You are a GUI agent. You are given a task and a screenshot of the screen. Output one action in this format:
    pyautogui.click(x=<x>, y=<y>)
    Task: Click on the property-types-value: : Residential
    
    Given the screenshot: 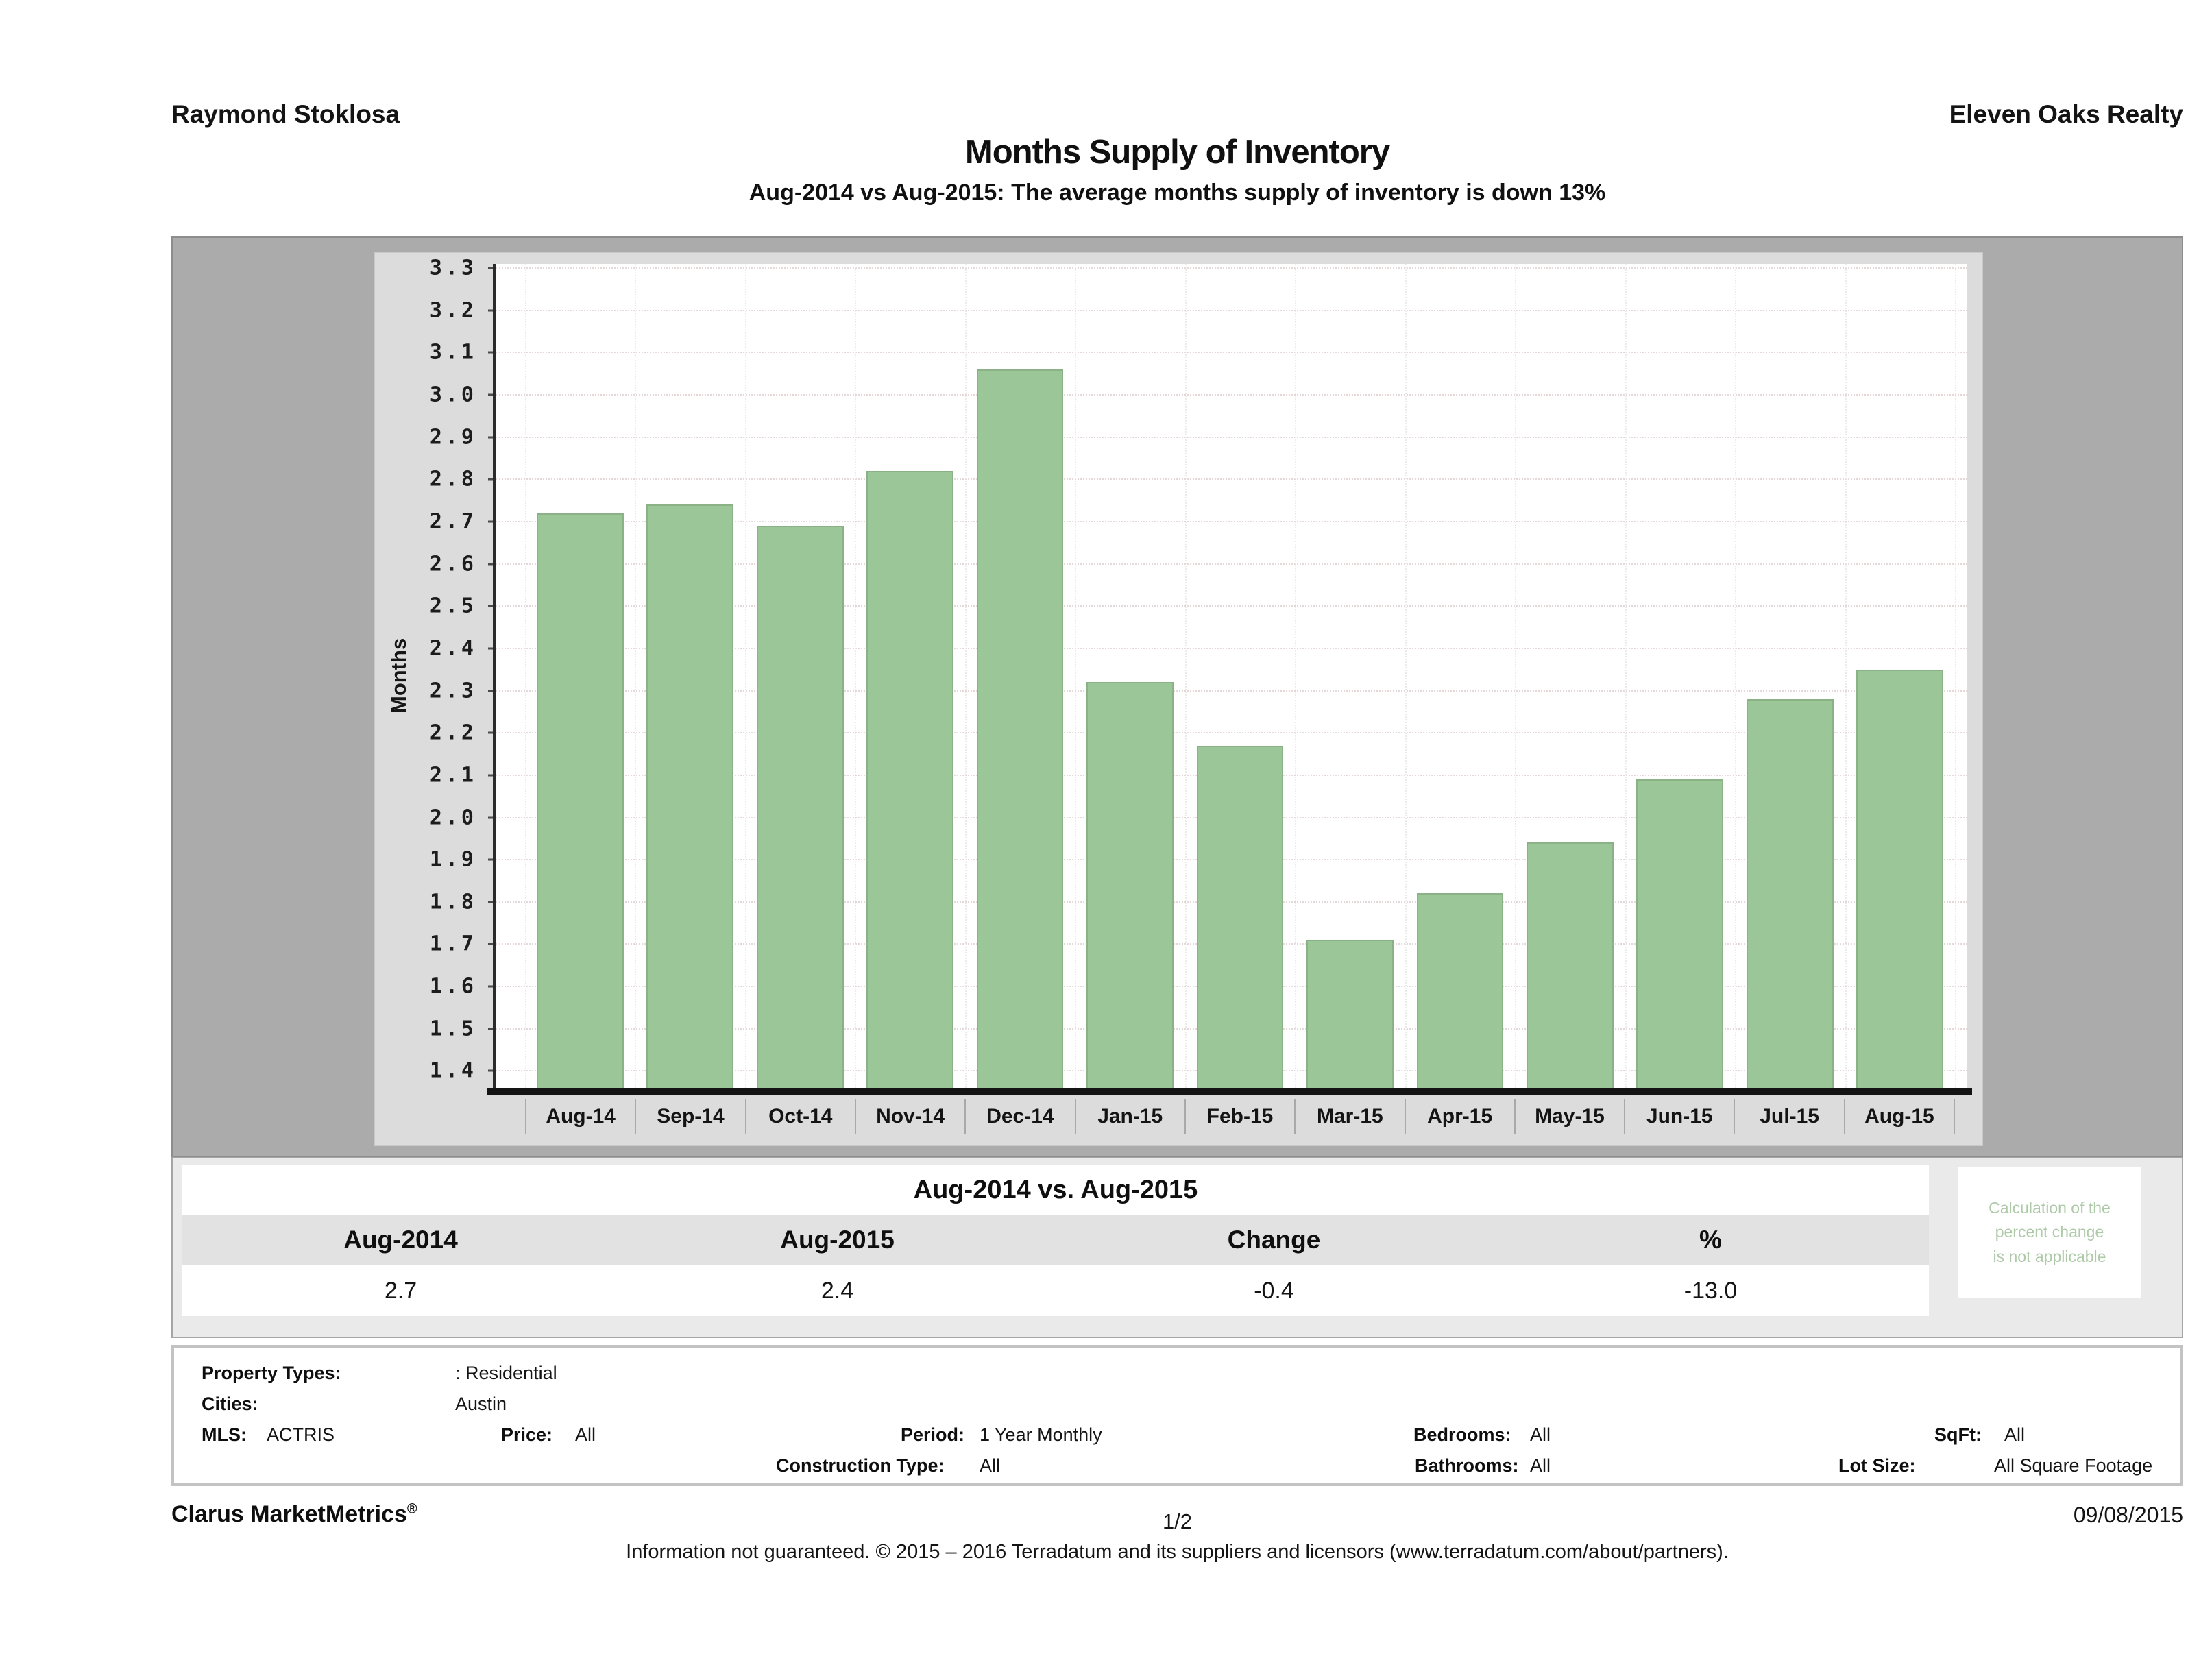 What is the action you would take?
    pyautogui.click(x=506, y=1373)
    